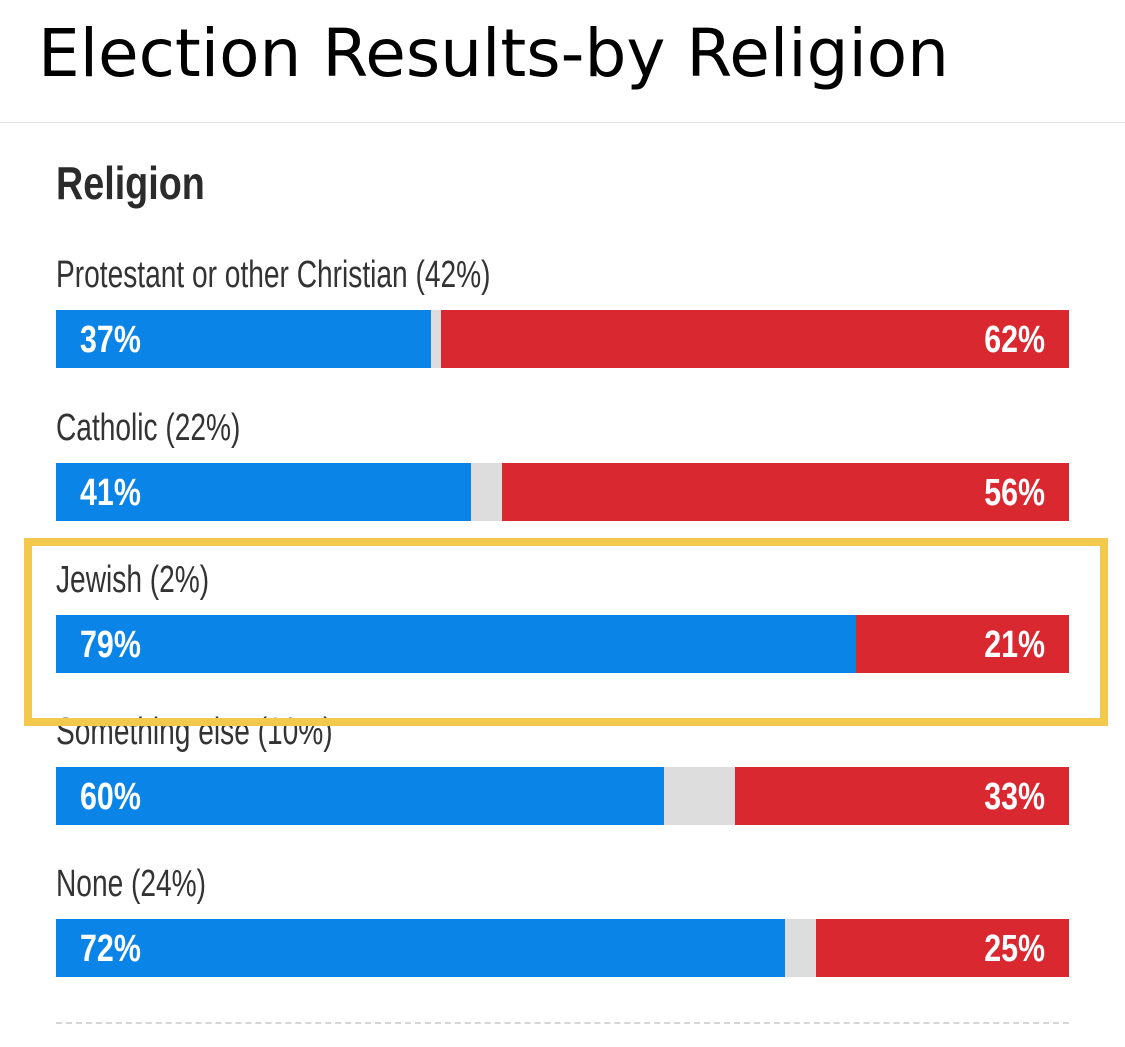 This screenshot has height=1047, width=1125. I want to click on bar-track-jewish: 79% 21%, so click(562, 644).